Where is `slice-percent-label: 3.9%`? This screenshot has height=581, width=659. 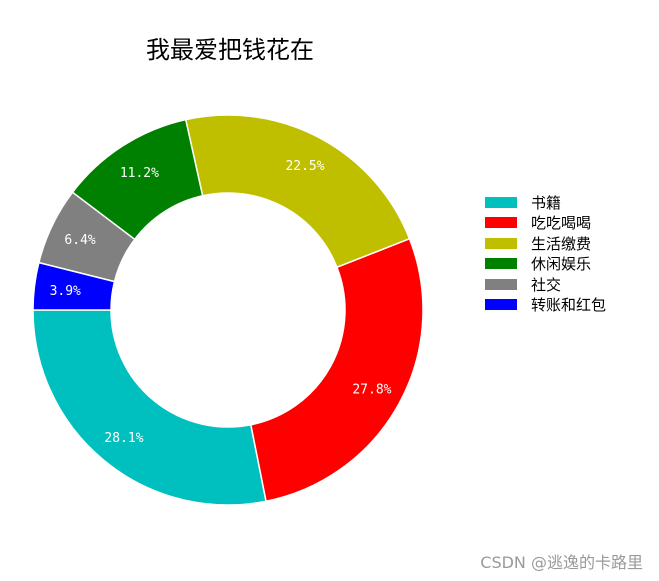 slice-percent-label: 3.9% is located at coordinates (65, 291).